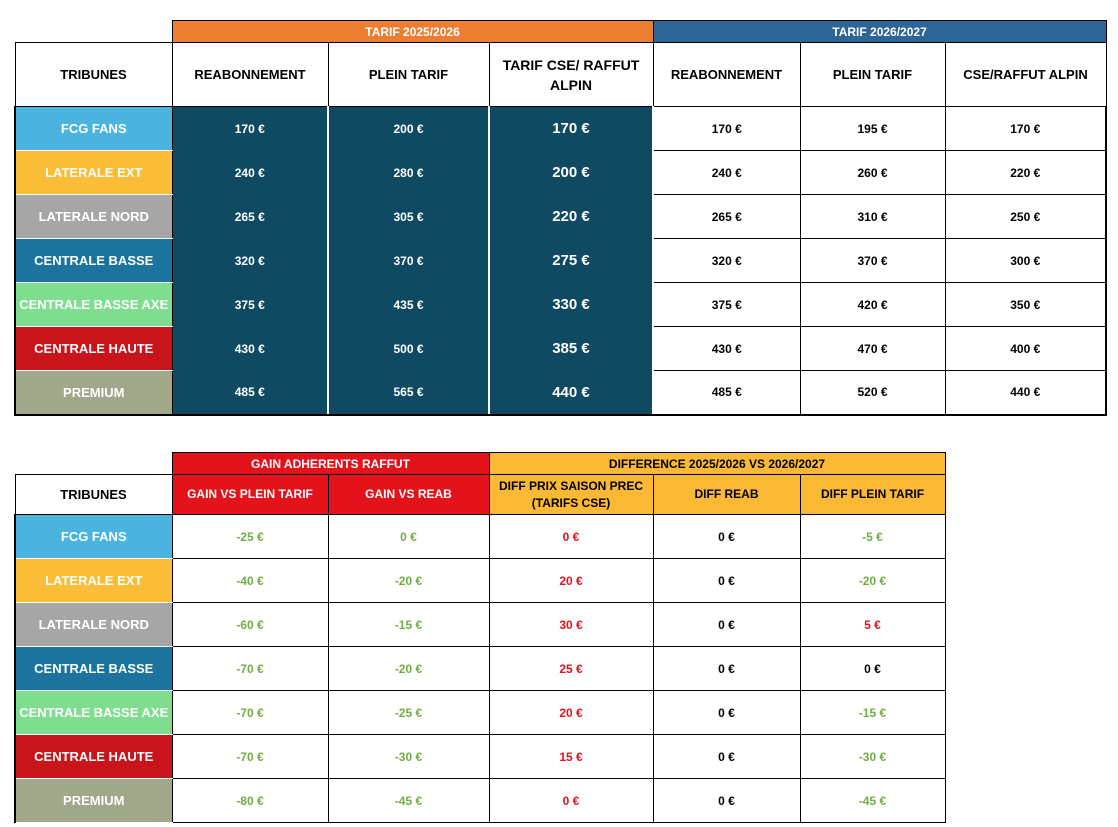 The height and width of the screenshot is (827, 1118). Describe the element at coordinates (412, 31) in the screenshot. I see `group-header-tarif-2025: TARIF 2025/2026` at that location.